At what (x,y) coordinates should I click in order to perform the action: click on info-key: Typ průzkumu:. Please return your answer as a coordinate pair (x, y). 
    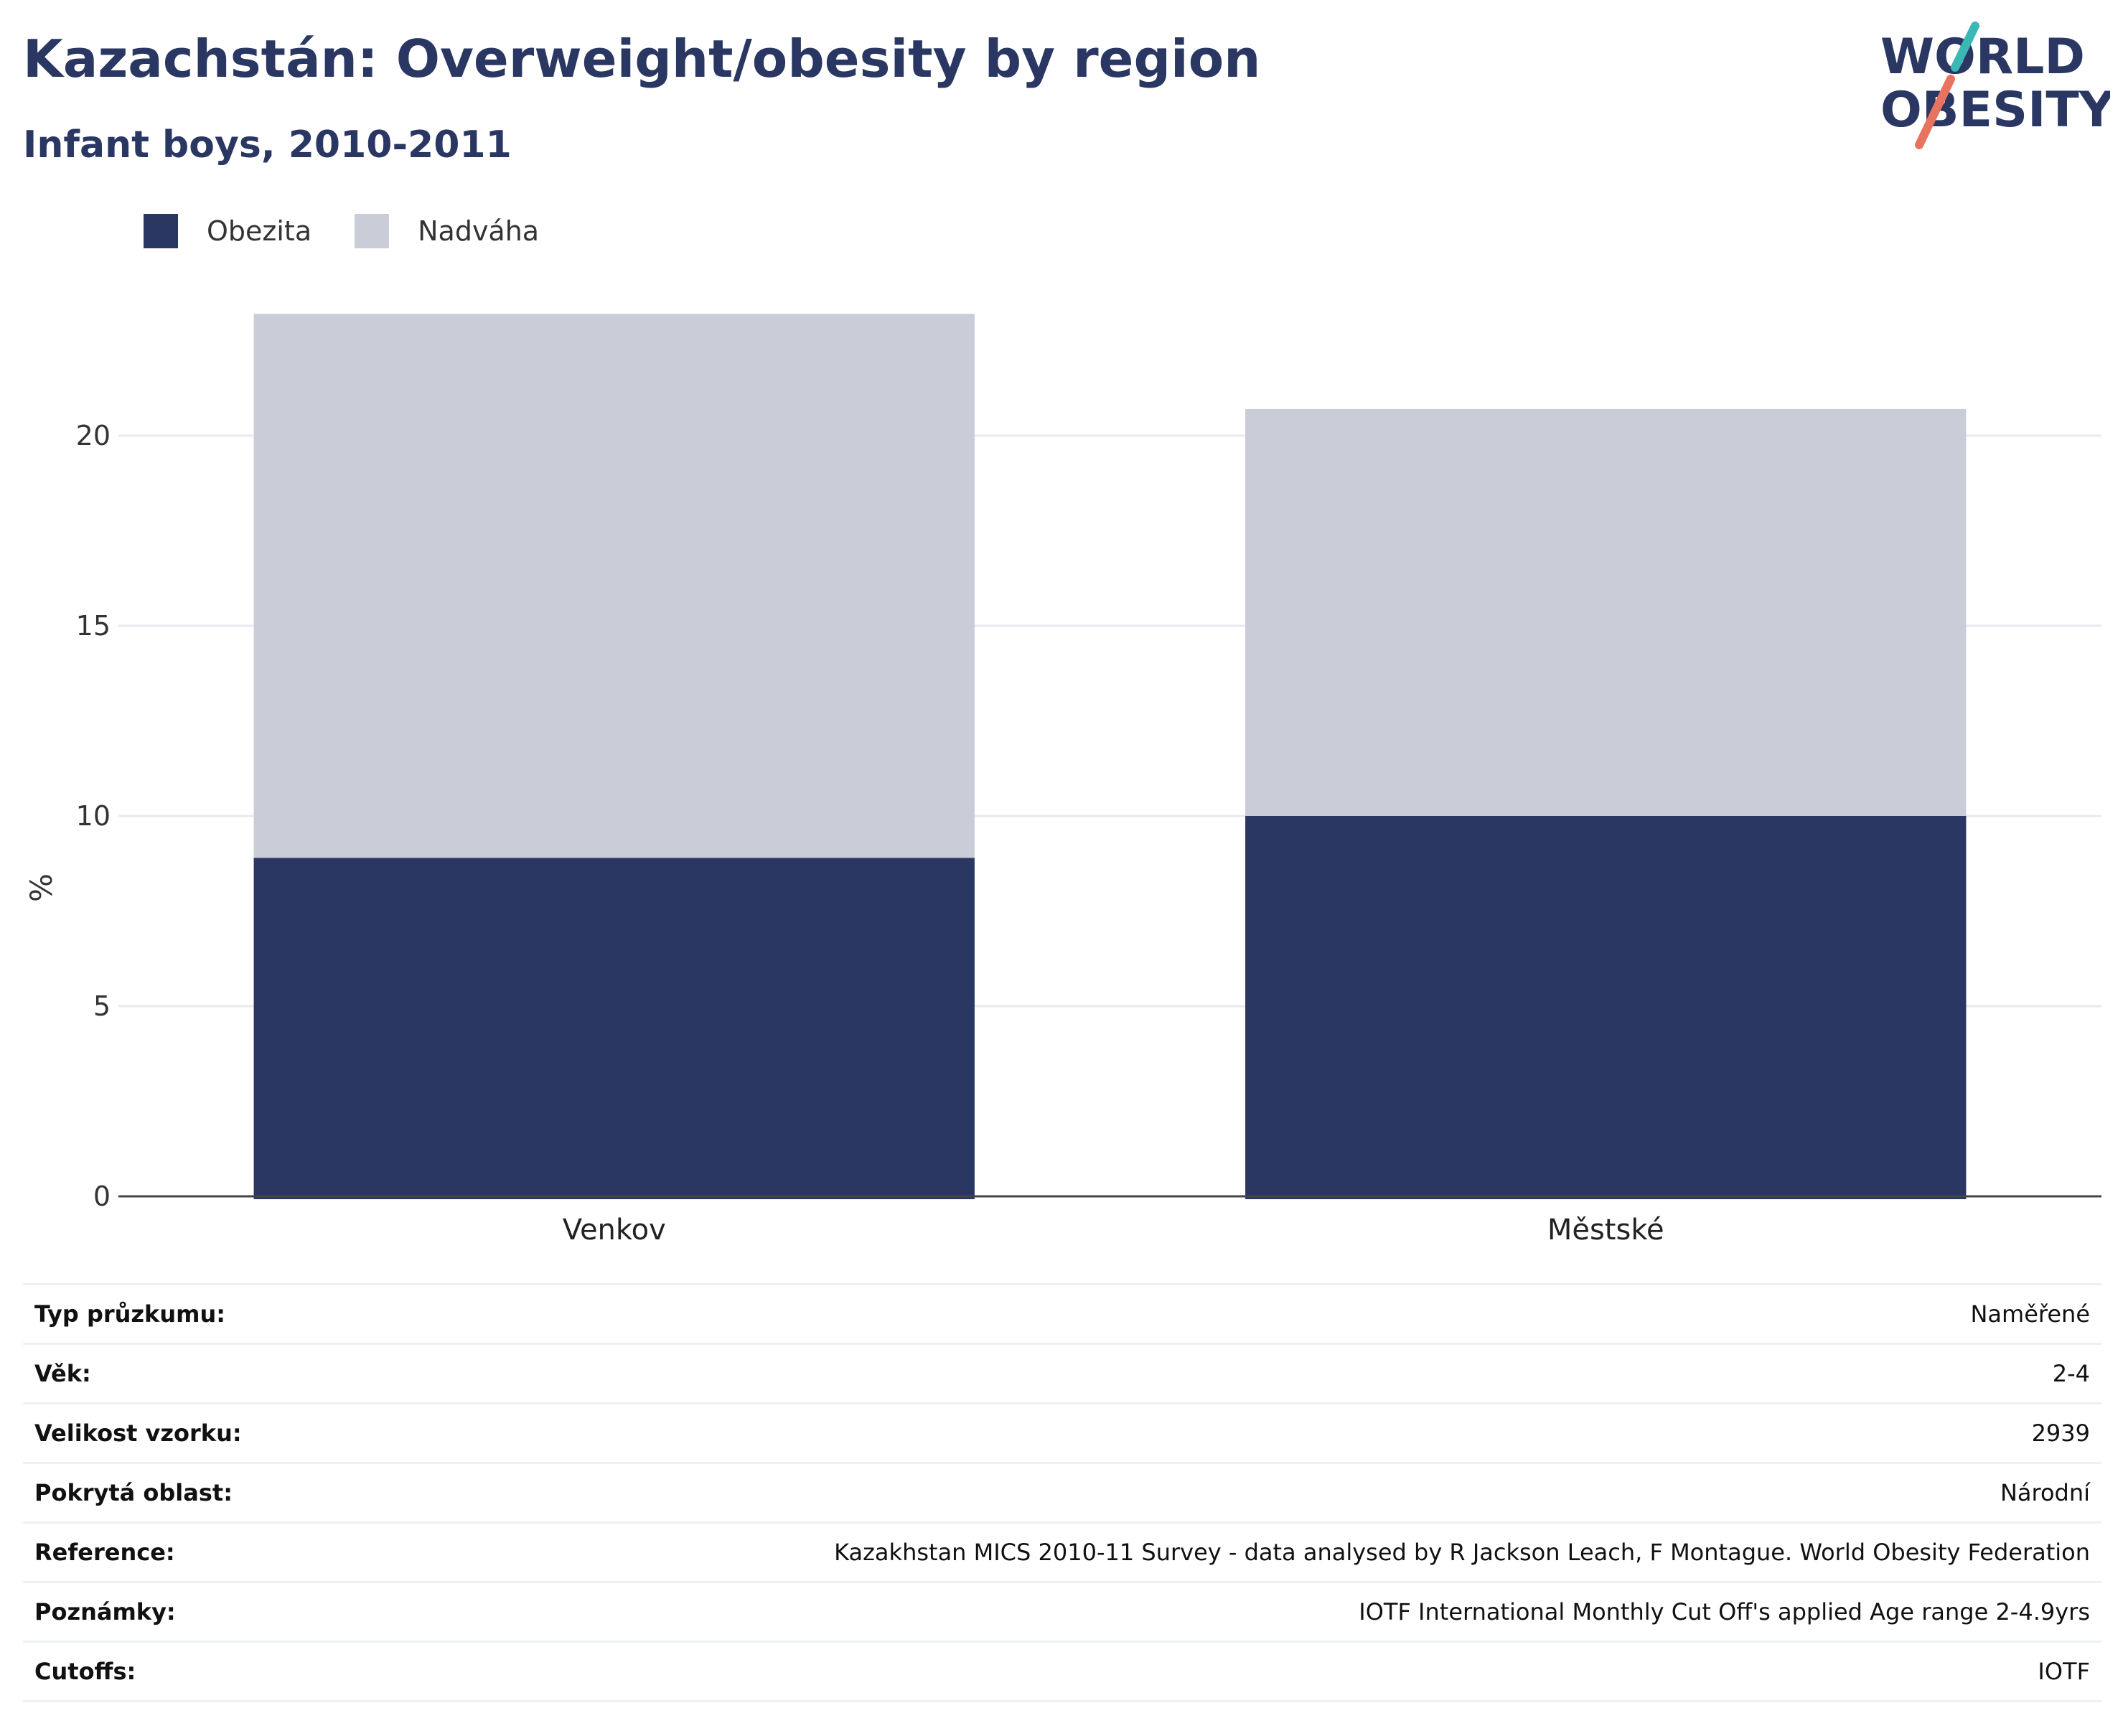
    Looking at the image, I should click on (181, 1313).